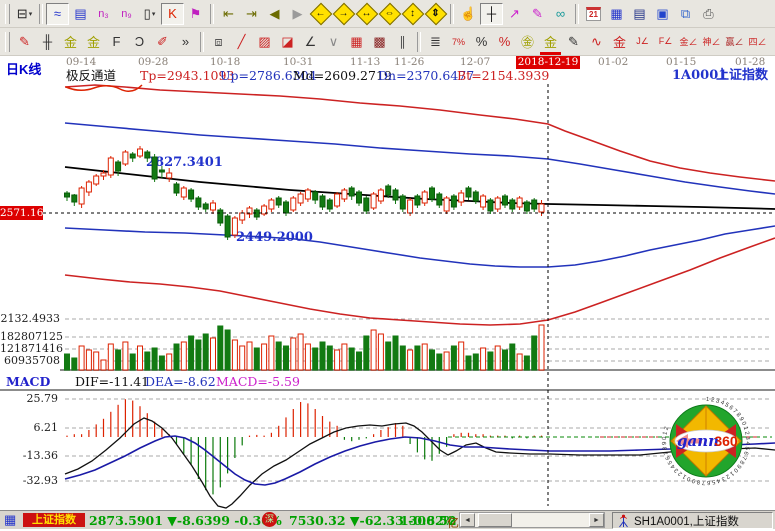 This screenshot has width=775, height=531. I want to click on calculator-icon: ▦, so click(616, 14).